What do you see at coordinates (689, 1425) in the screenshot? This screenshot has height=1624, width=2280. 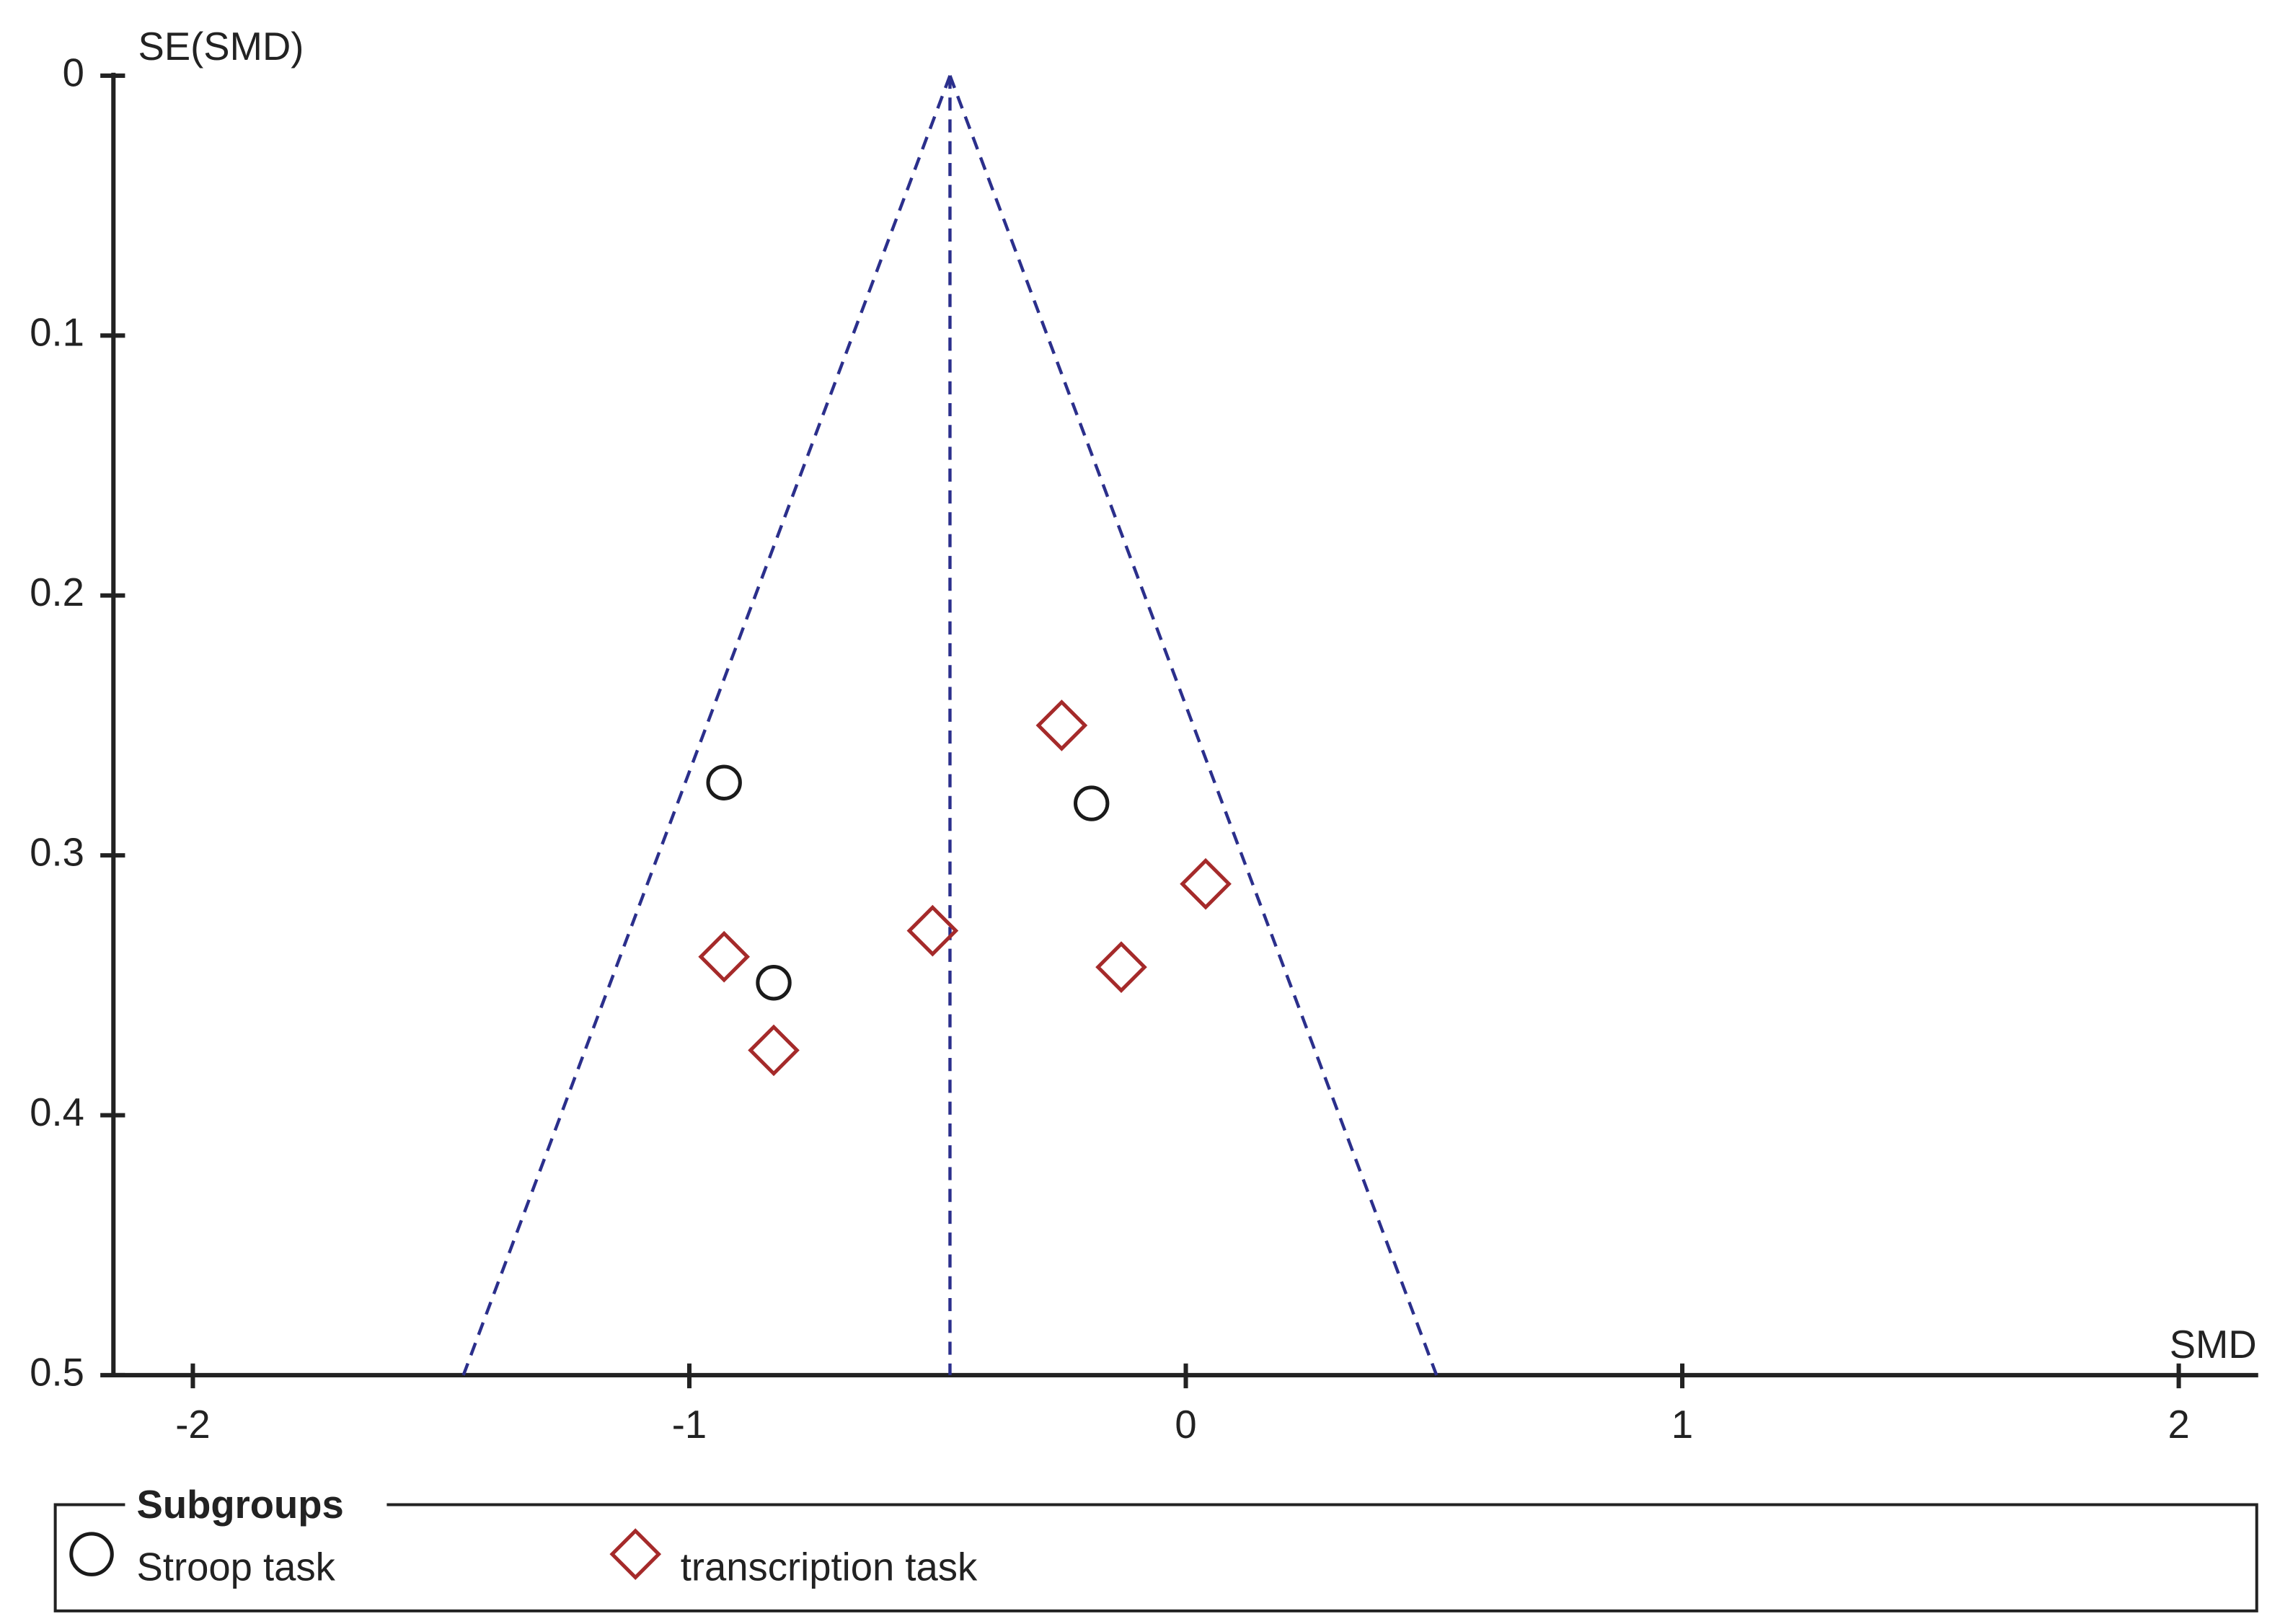 I see `x-tick-label: -1` at bounding box center [689, 1425].